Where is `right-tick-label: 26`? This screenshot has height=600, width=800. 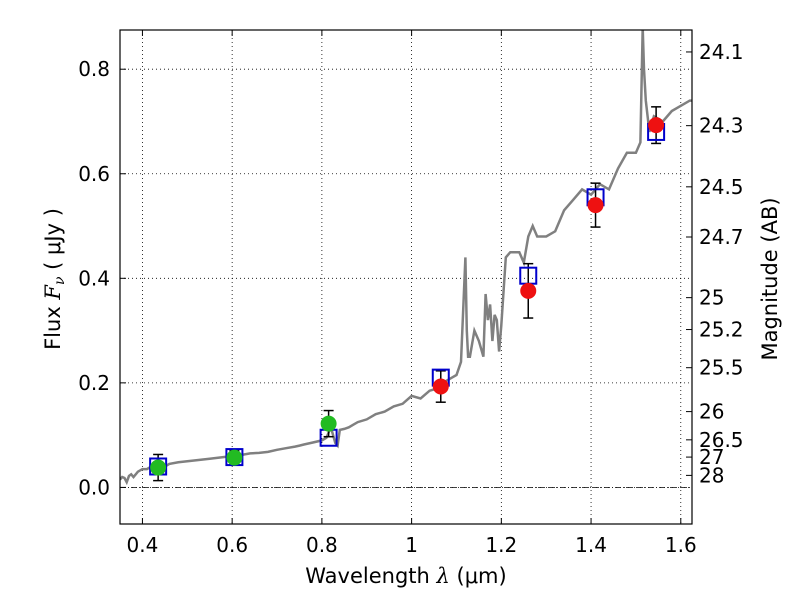 right-tick-label: 26 is located at coordinates (711, 412).